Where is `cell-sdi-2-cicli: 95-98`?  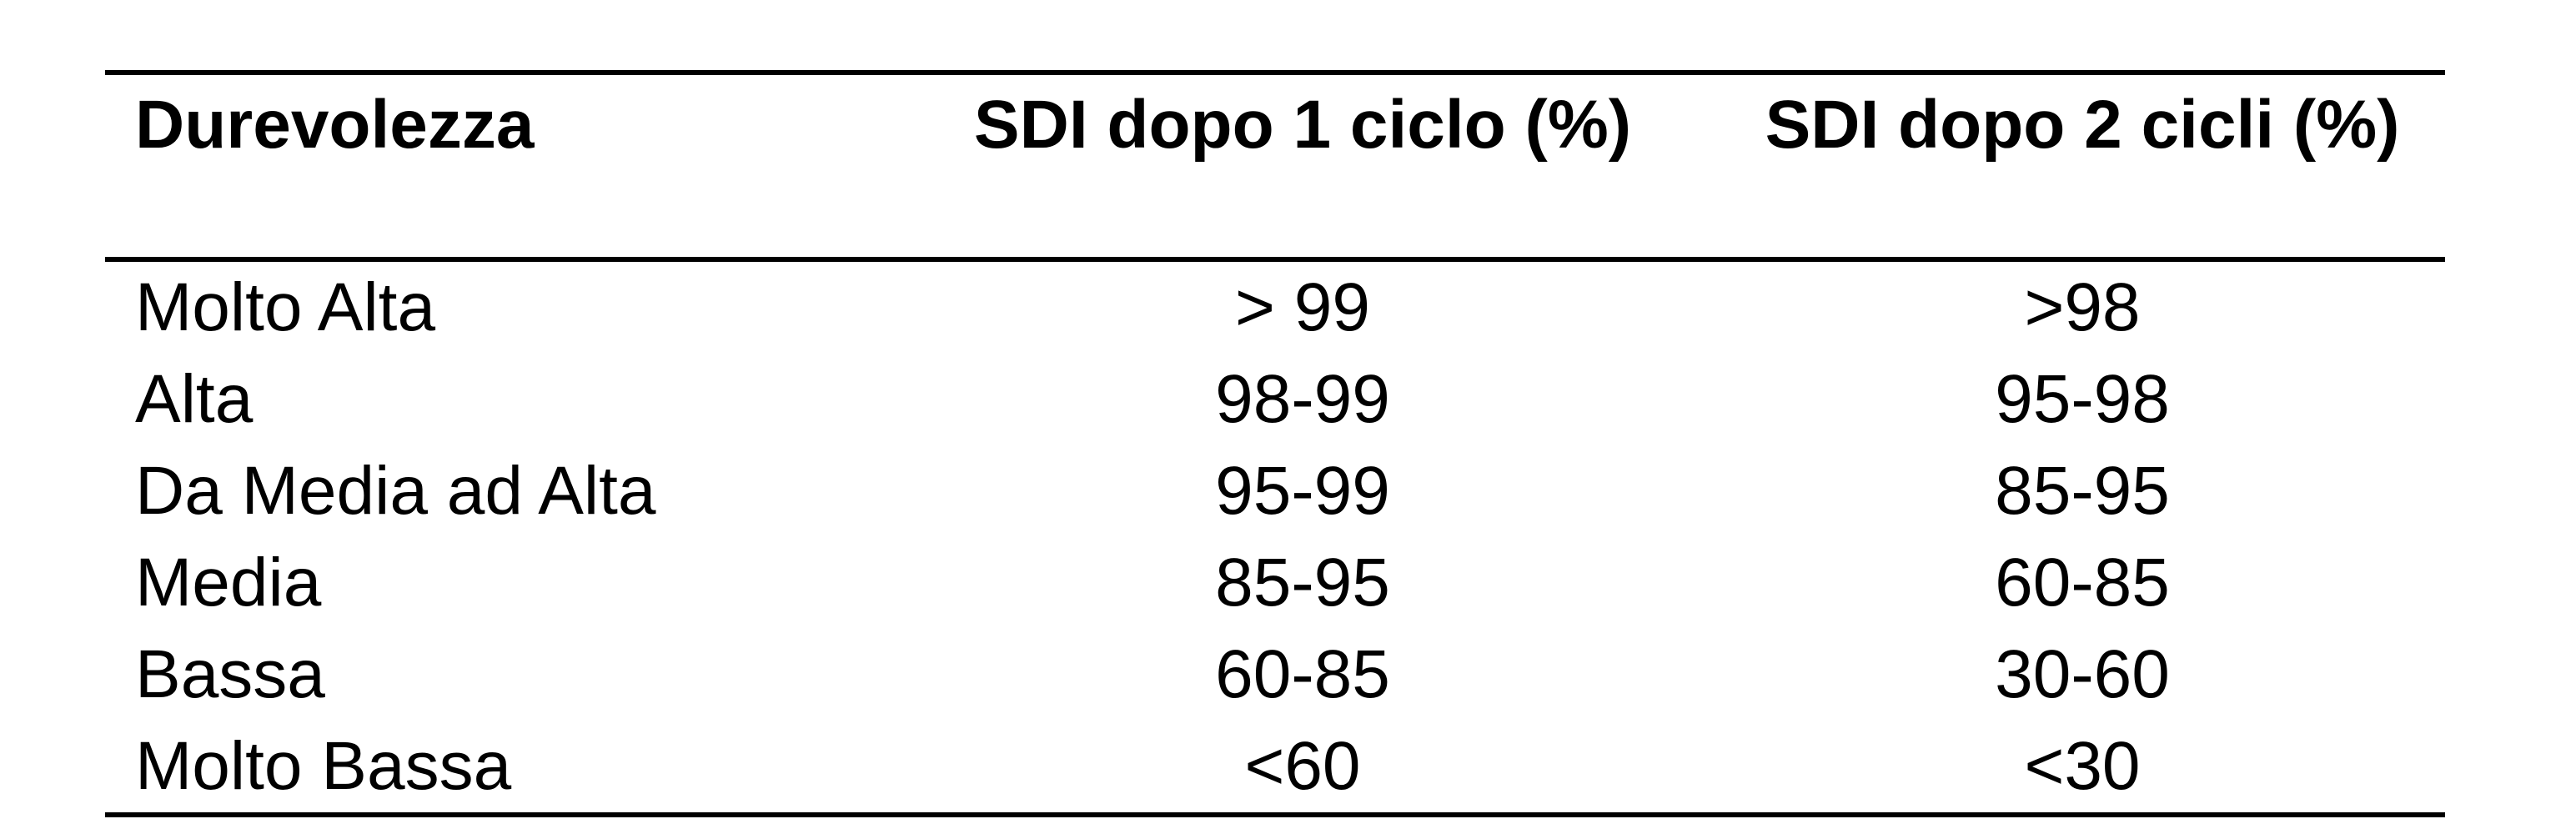 cell-sdi-2-cicli: 95-98 is located at coordinates (2082, 399).